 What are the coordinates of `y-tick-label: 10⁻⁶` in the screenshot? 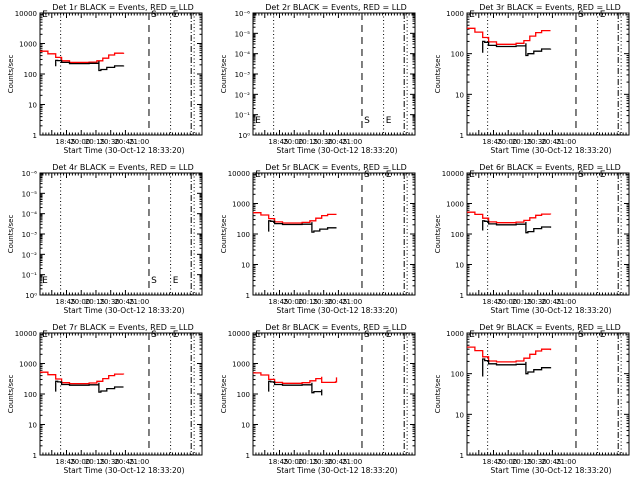 It's located at (30, 174).